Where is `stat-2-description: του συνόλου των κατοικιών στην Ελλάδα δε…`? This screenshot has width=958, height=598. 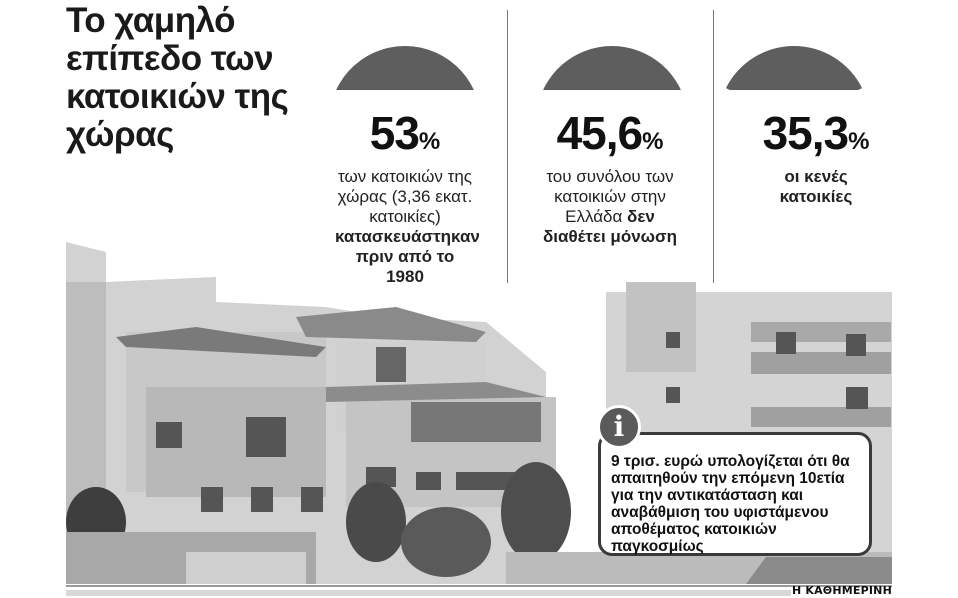 stat-2-description: του συνόλου των κατοικιών στην Ελλάδα δε… is located at coordinates (610, 207).